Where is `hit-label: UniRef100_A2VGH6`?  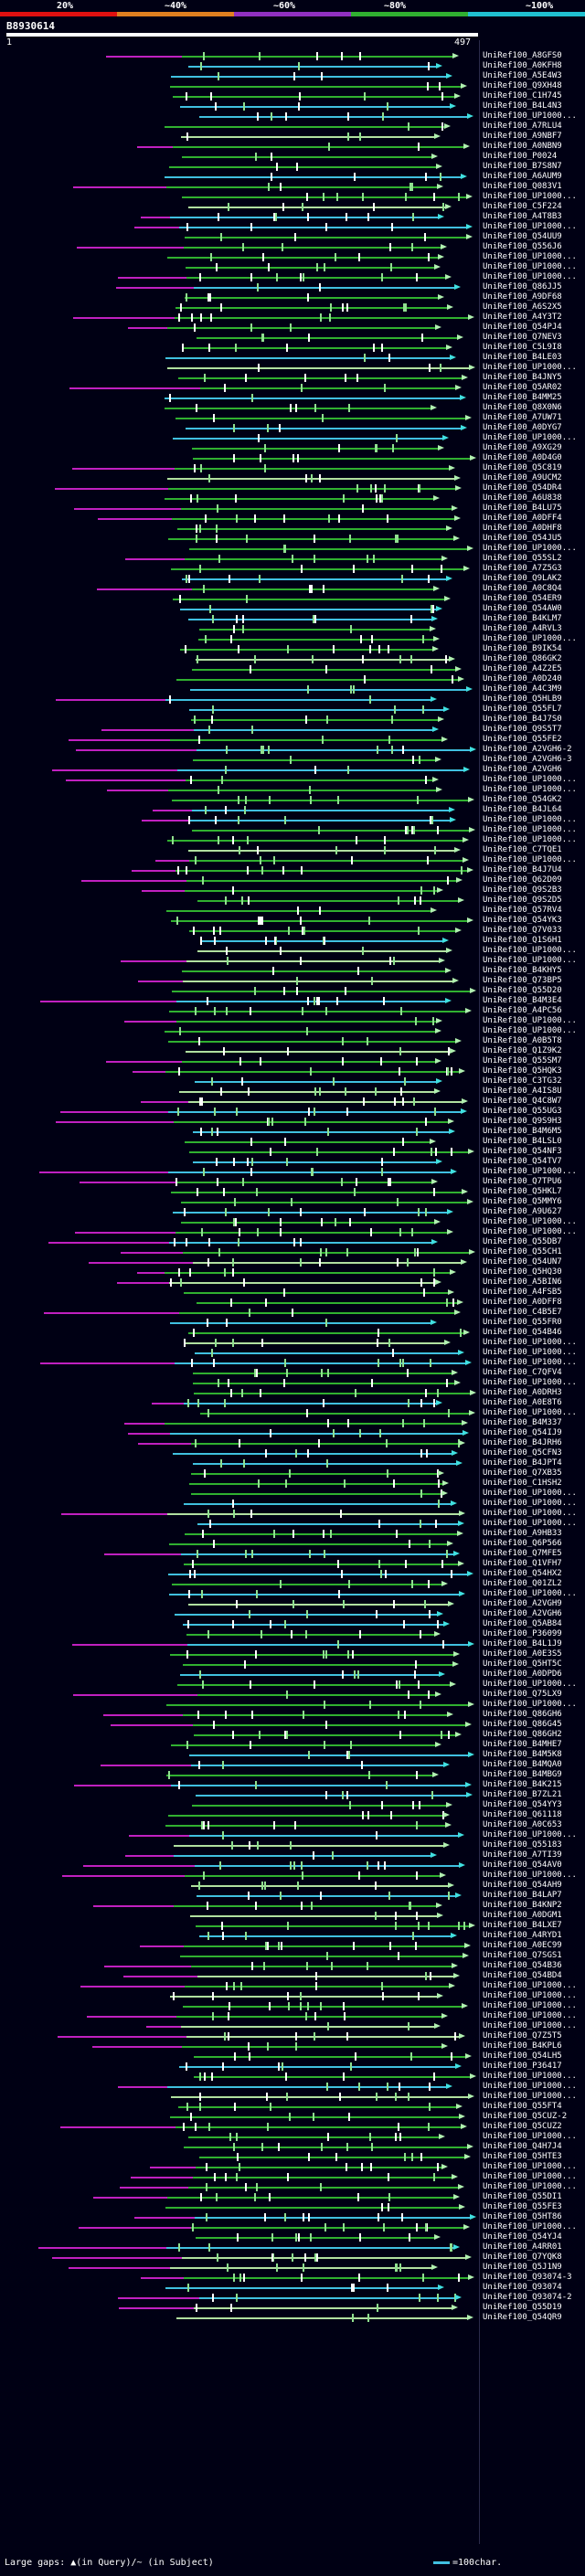
hit-label: UniRef100_A2VGH6 is located at coordinates (522, 769).